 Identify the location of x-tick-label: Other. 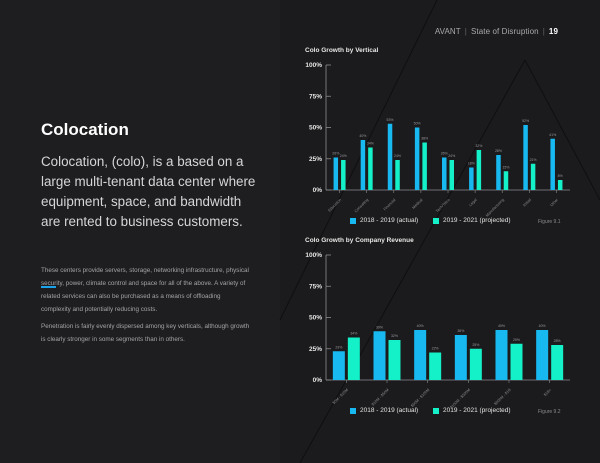
(555, 202).